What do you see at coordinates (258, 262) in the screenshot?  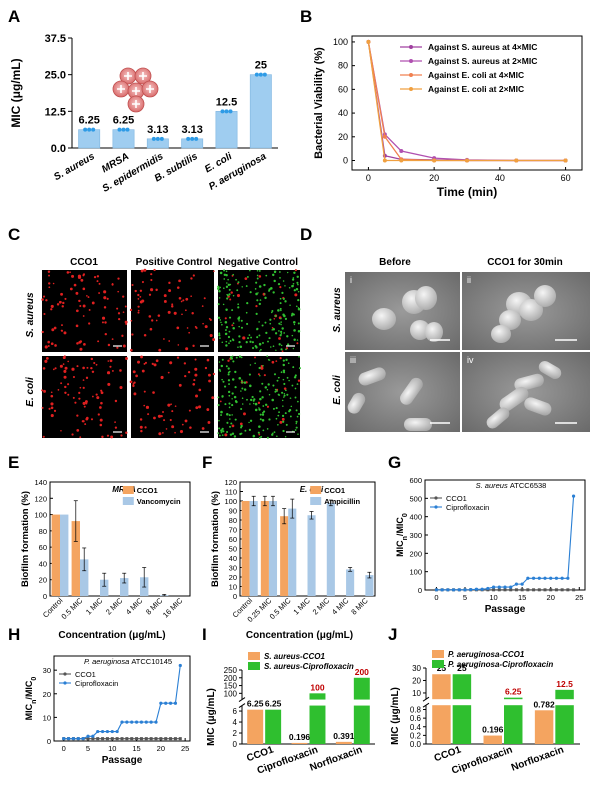 I see `panel-c-col-negative: Negative Control` at bounding box center [258, 262].